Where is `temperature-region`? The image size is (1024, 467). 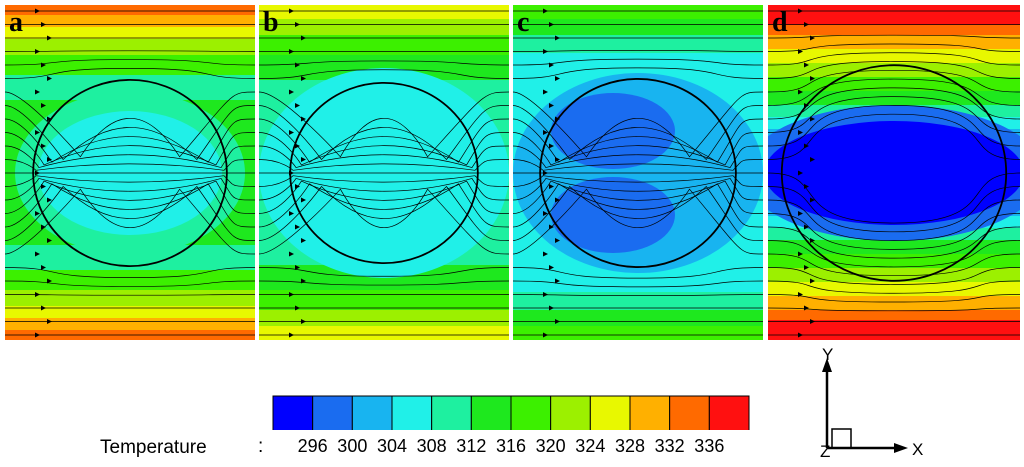 temperature-region is located at coordinates (894, 173).